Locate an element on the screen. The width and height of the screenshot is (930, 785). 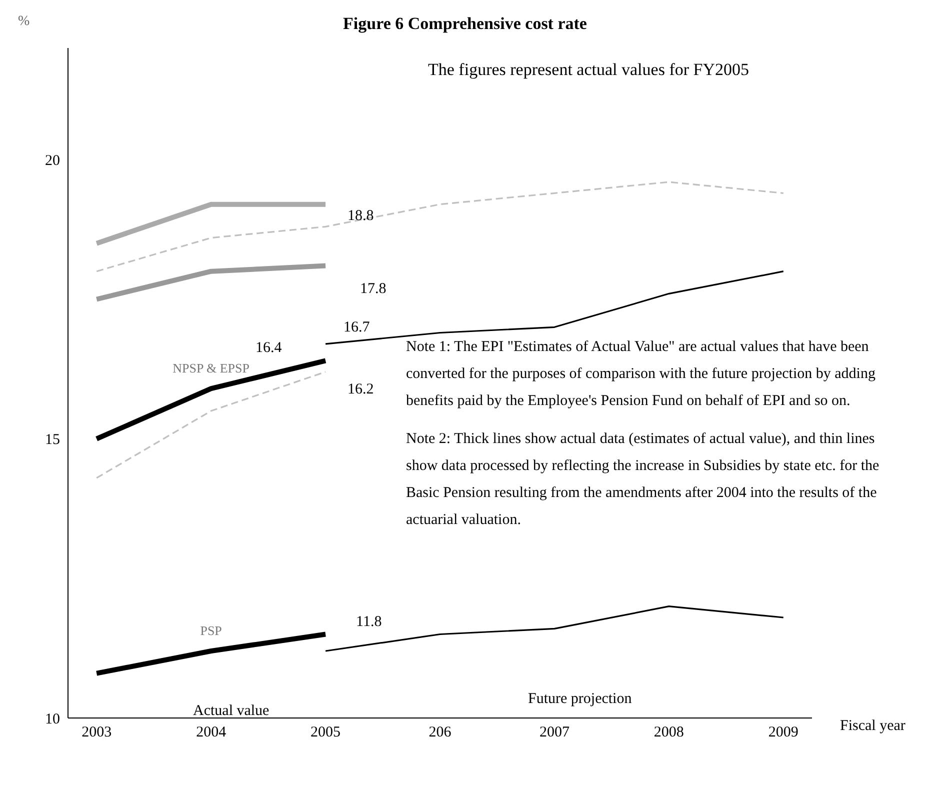
y-tick-label: 15 is located at coordinates (52, 440).